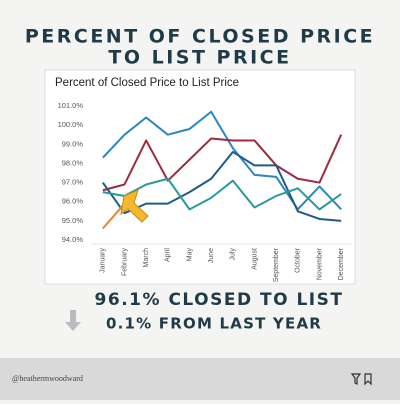  Describe the element at coordinates (219, 300) in the screenshot. I see `stat-headline: 96.1% CLOSED TO LIST` at that location.